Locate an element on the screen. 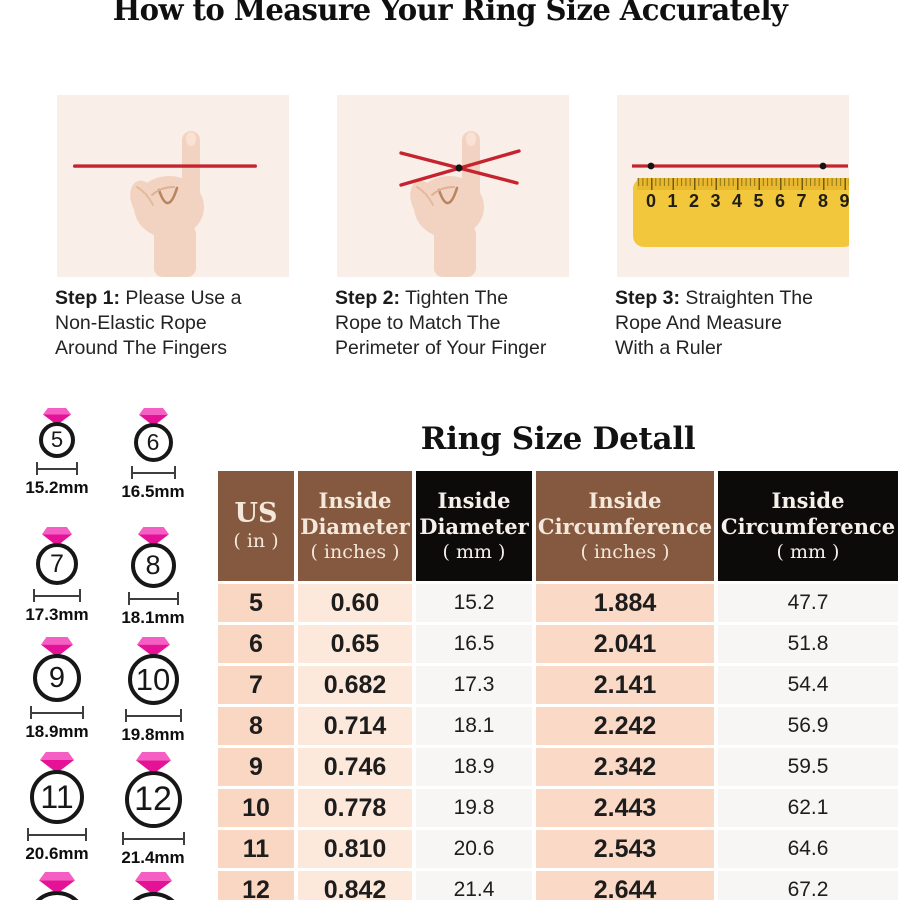 This screenshot has width=900, height=900. step-1-image is located at coordinates (173, 186).